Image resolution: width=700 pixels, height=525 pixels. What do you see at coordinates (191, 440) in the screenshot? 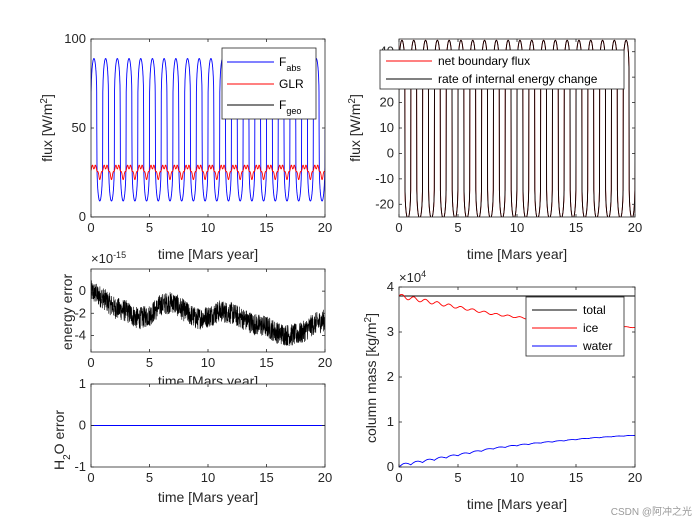
I see `panel-h2o-error: 0 5 10 15 20-101 time [Mars year] H2O error` at bounding box center [191, 440].